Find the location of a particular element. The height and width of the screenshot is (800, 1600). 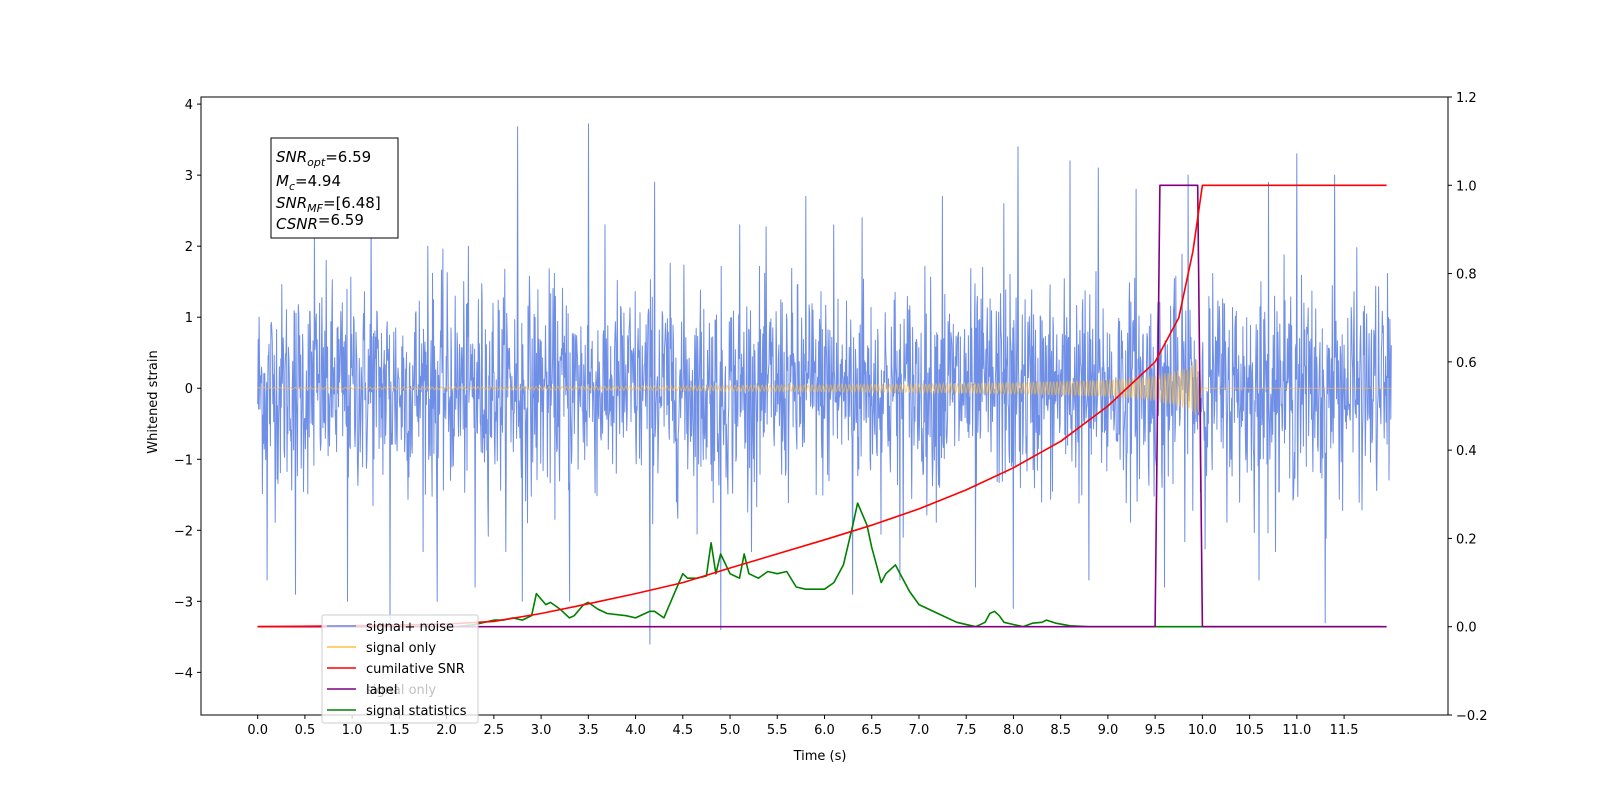

annotation-frame is located at coordinates (334, 188).